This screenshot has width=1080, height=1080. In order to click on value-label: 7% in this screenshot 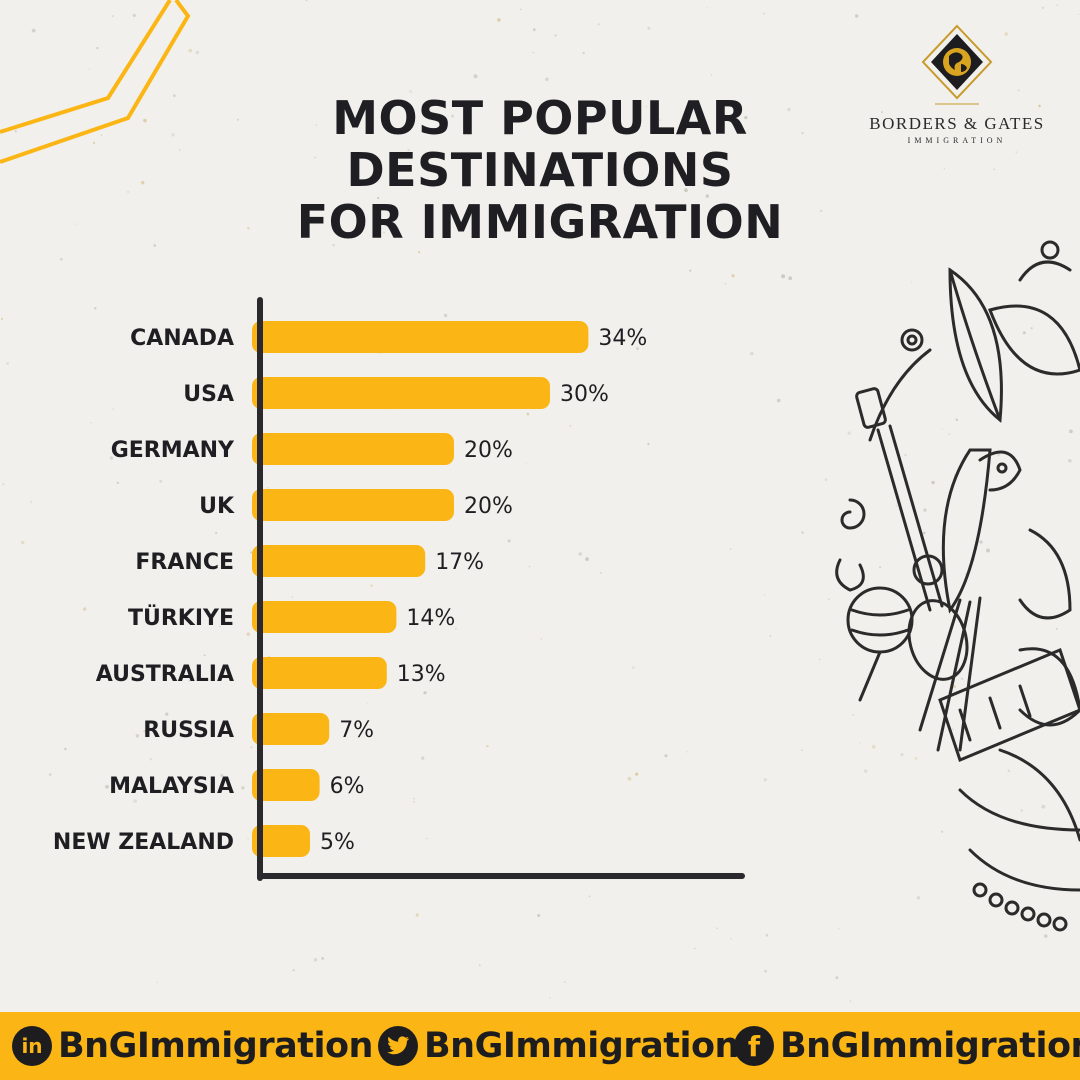, I will do `click(356, 730)`.